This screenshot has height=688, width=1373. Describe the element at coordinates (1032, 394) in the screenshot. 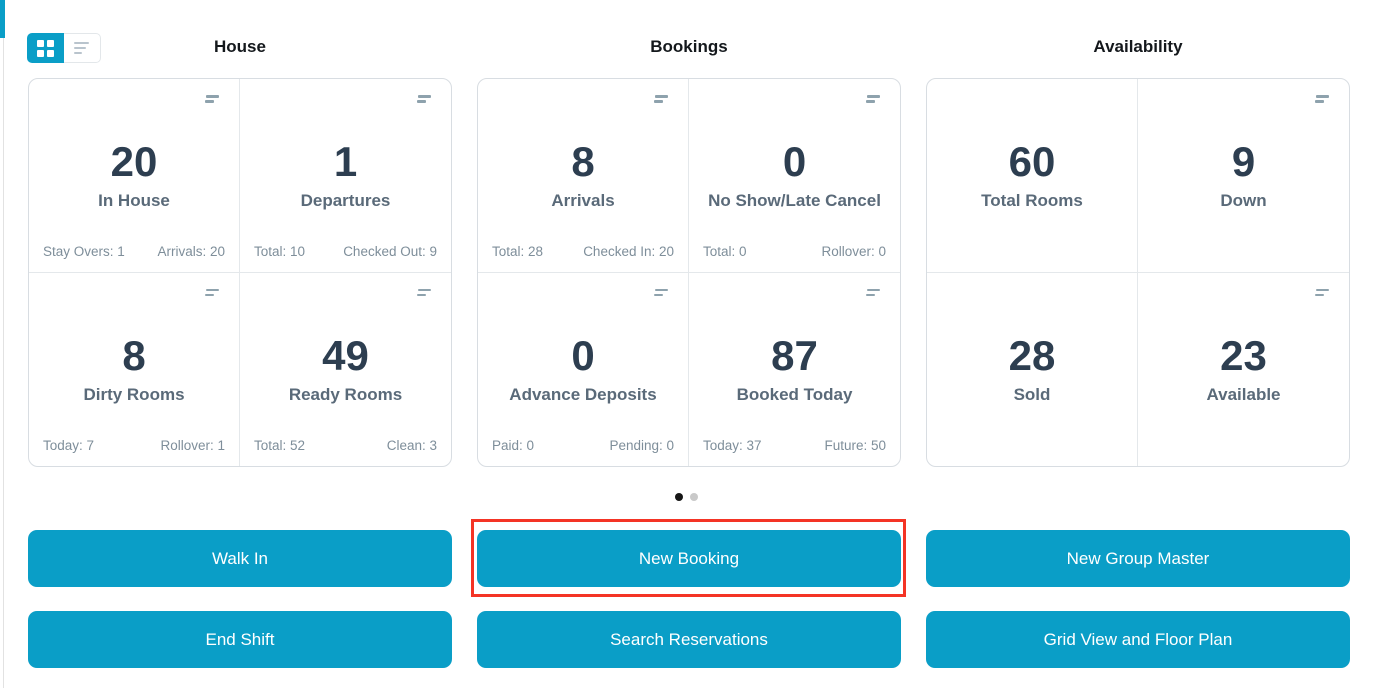

I see `card-label: Sold` at that location.